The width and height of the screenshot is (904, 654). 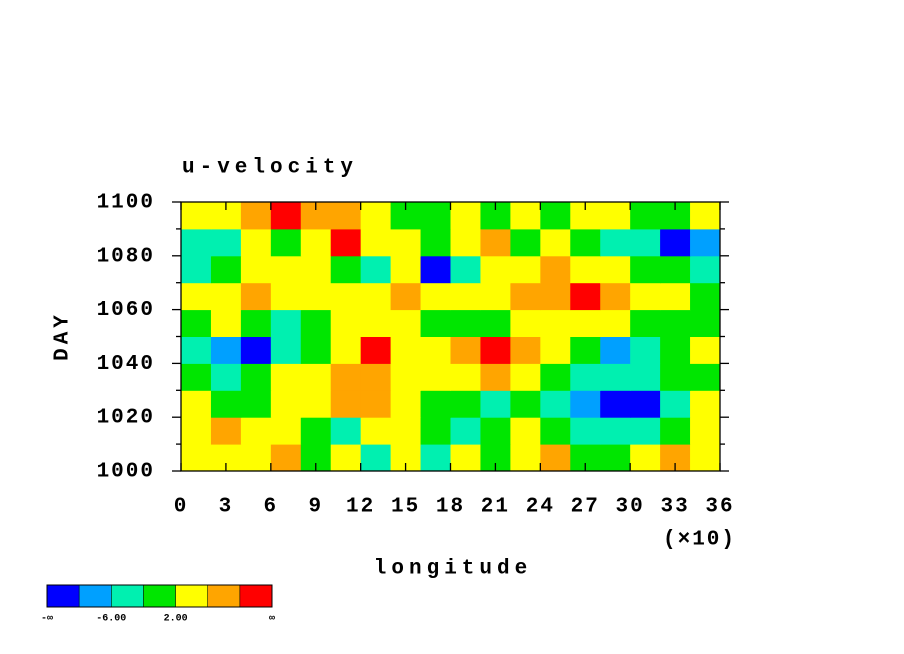 I want to click on x-tick-label: 3, so click(x=226, y=507).